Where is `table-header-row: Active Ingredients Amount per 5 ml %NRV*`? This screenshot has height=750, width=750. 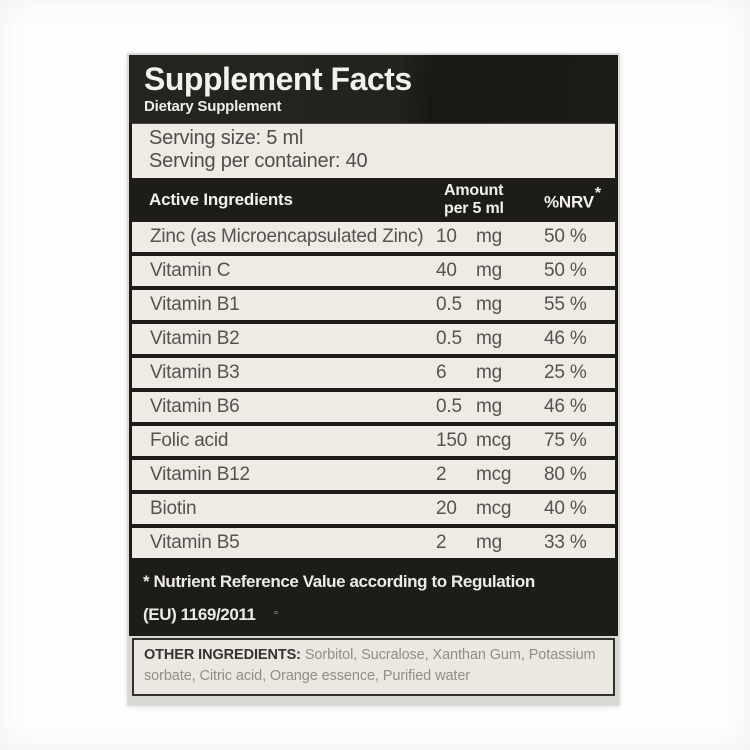
table-header-row: Active Ingredients Amount per 5 ml %NRV* is located at coordinates (373, 200).